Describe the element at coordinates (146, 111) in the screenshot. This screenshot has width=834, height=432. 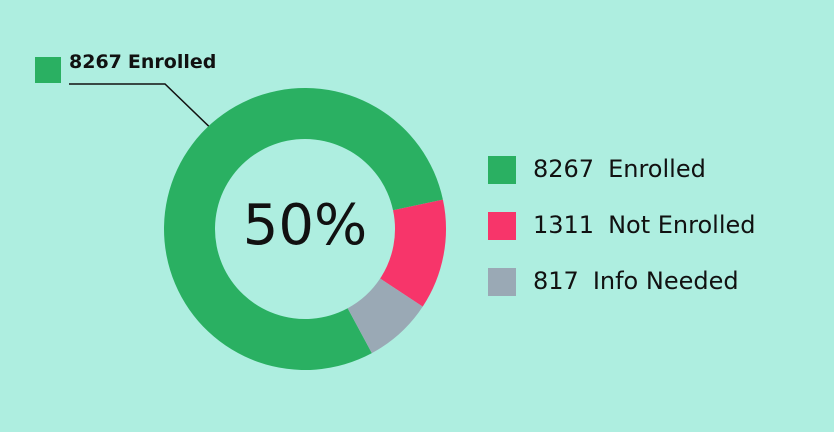
I see `callout-line` at that location.